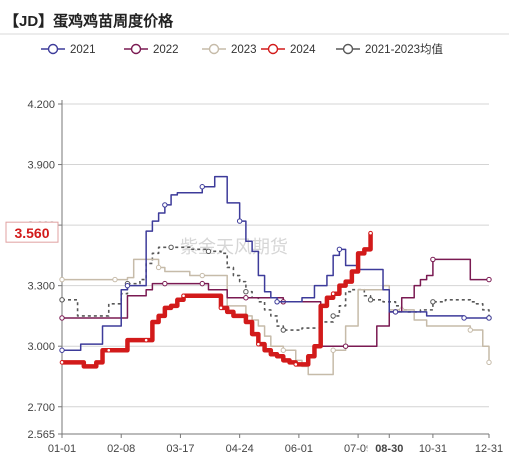 The width and height of the screenshot is (509, 456). I want to click on y-highlight-label: 3.560, so click(31, 233).